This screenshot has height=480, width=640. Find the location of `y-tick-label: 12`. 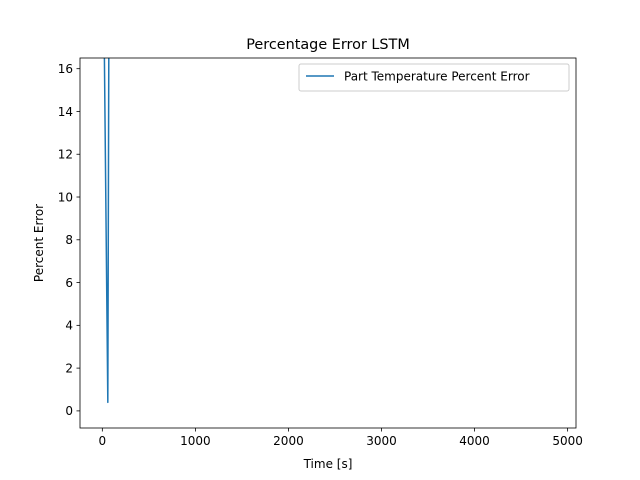

y-tick-label: 12 is located at coordinates (65, 155).